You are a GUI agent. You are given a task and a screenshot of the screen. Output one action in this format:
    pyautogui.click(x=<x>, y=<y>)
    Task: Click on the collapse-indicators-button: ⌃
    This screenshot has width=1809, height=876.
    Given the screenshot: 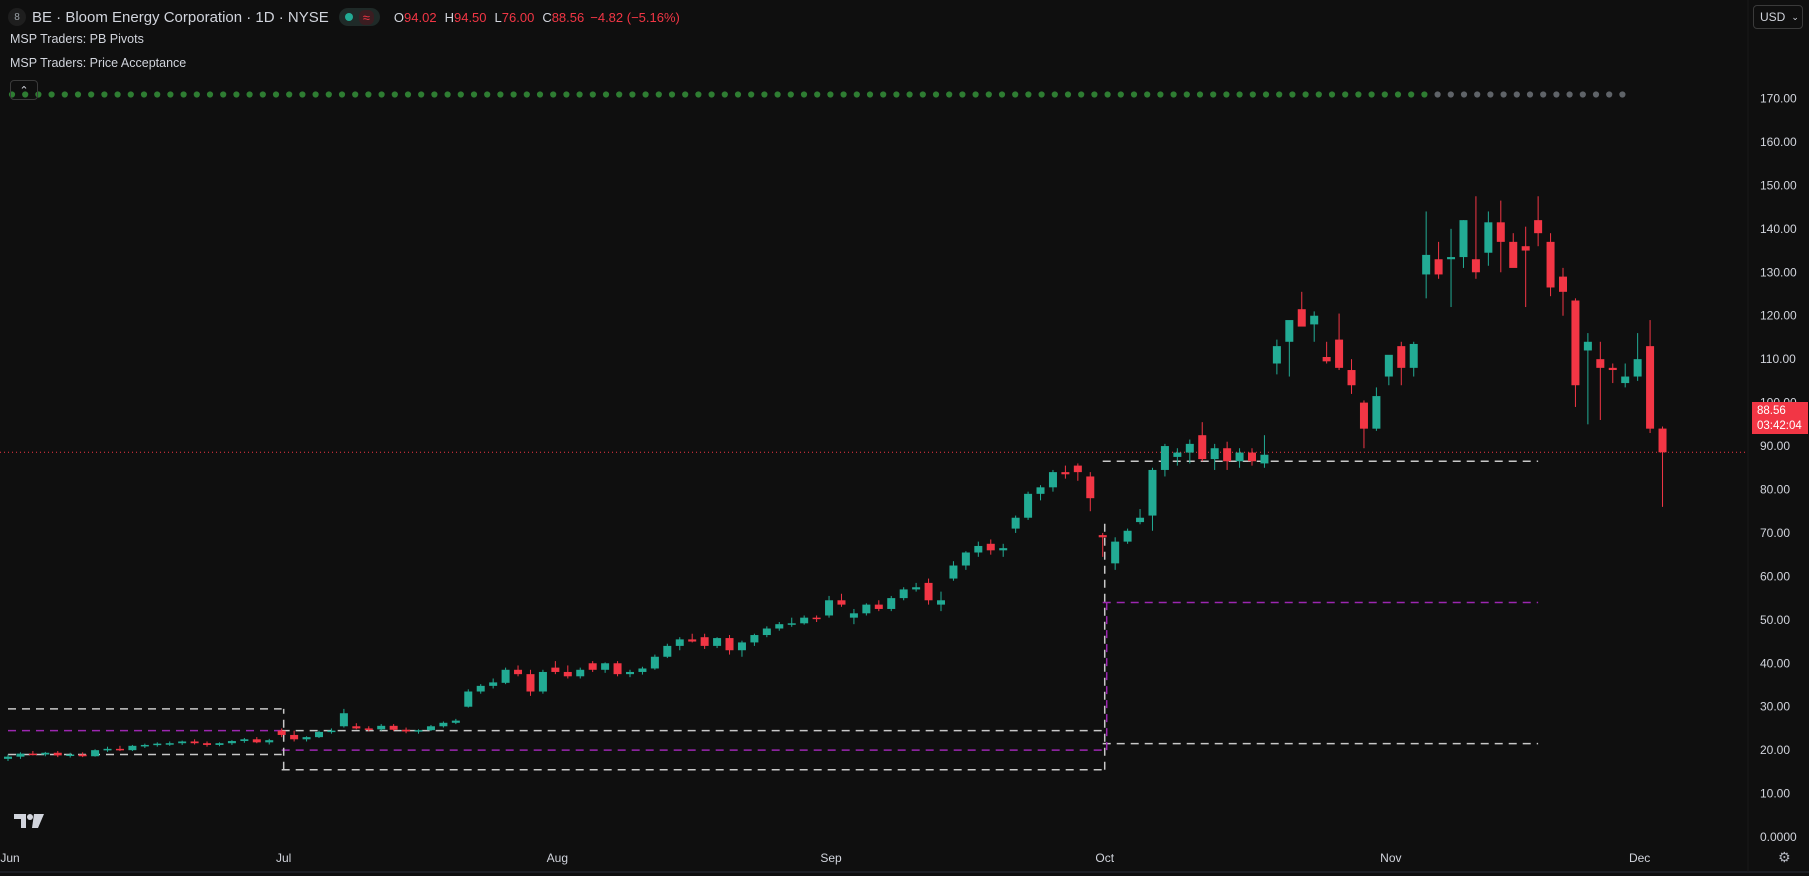 What is the action you would take?
    pyautogui.click(x=24, y=90)
    